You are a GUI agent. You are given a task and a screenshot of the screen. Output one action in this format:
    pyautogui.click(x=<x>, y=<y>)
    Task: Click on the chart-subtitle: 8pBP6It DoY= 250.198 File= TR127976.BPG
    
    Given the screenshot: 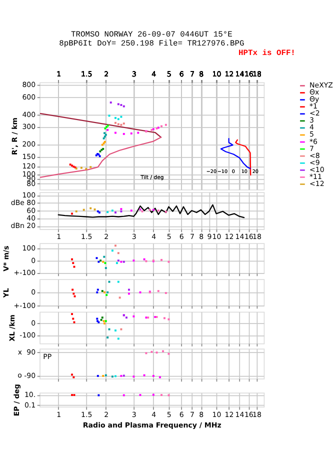 What is the action you would take?
    pyautogui.click(x=151, y=43)
    